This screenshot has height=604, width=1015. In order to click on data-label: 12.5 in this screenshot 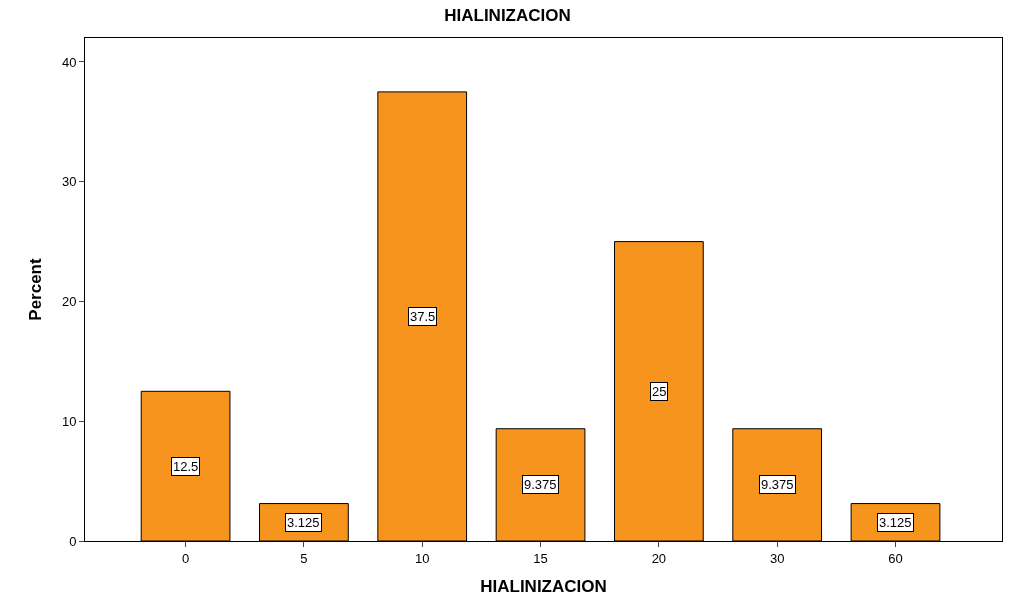, I will do `click(186, 466)`.